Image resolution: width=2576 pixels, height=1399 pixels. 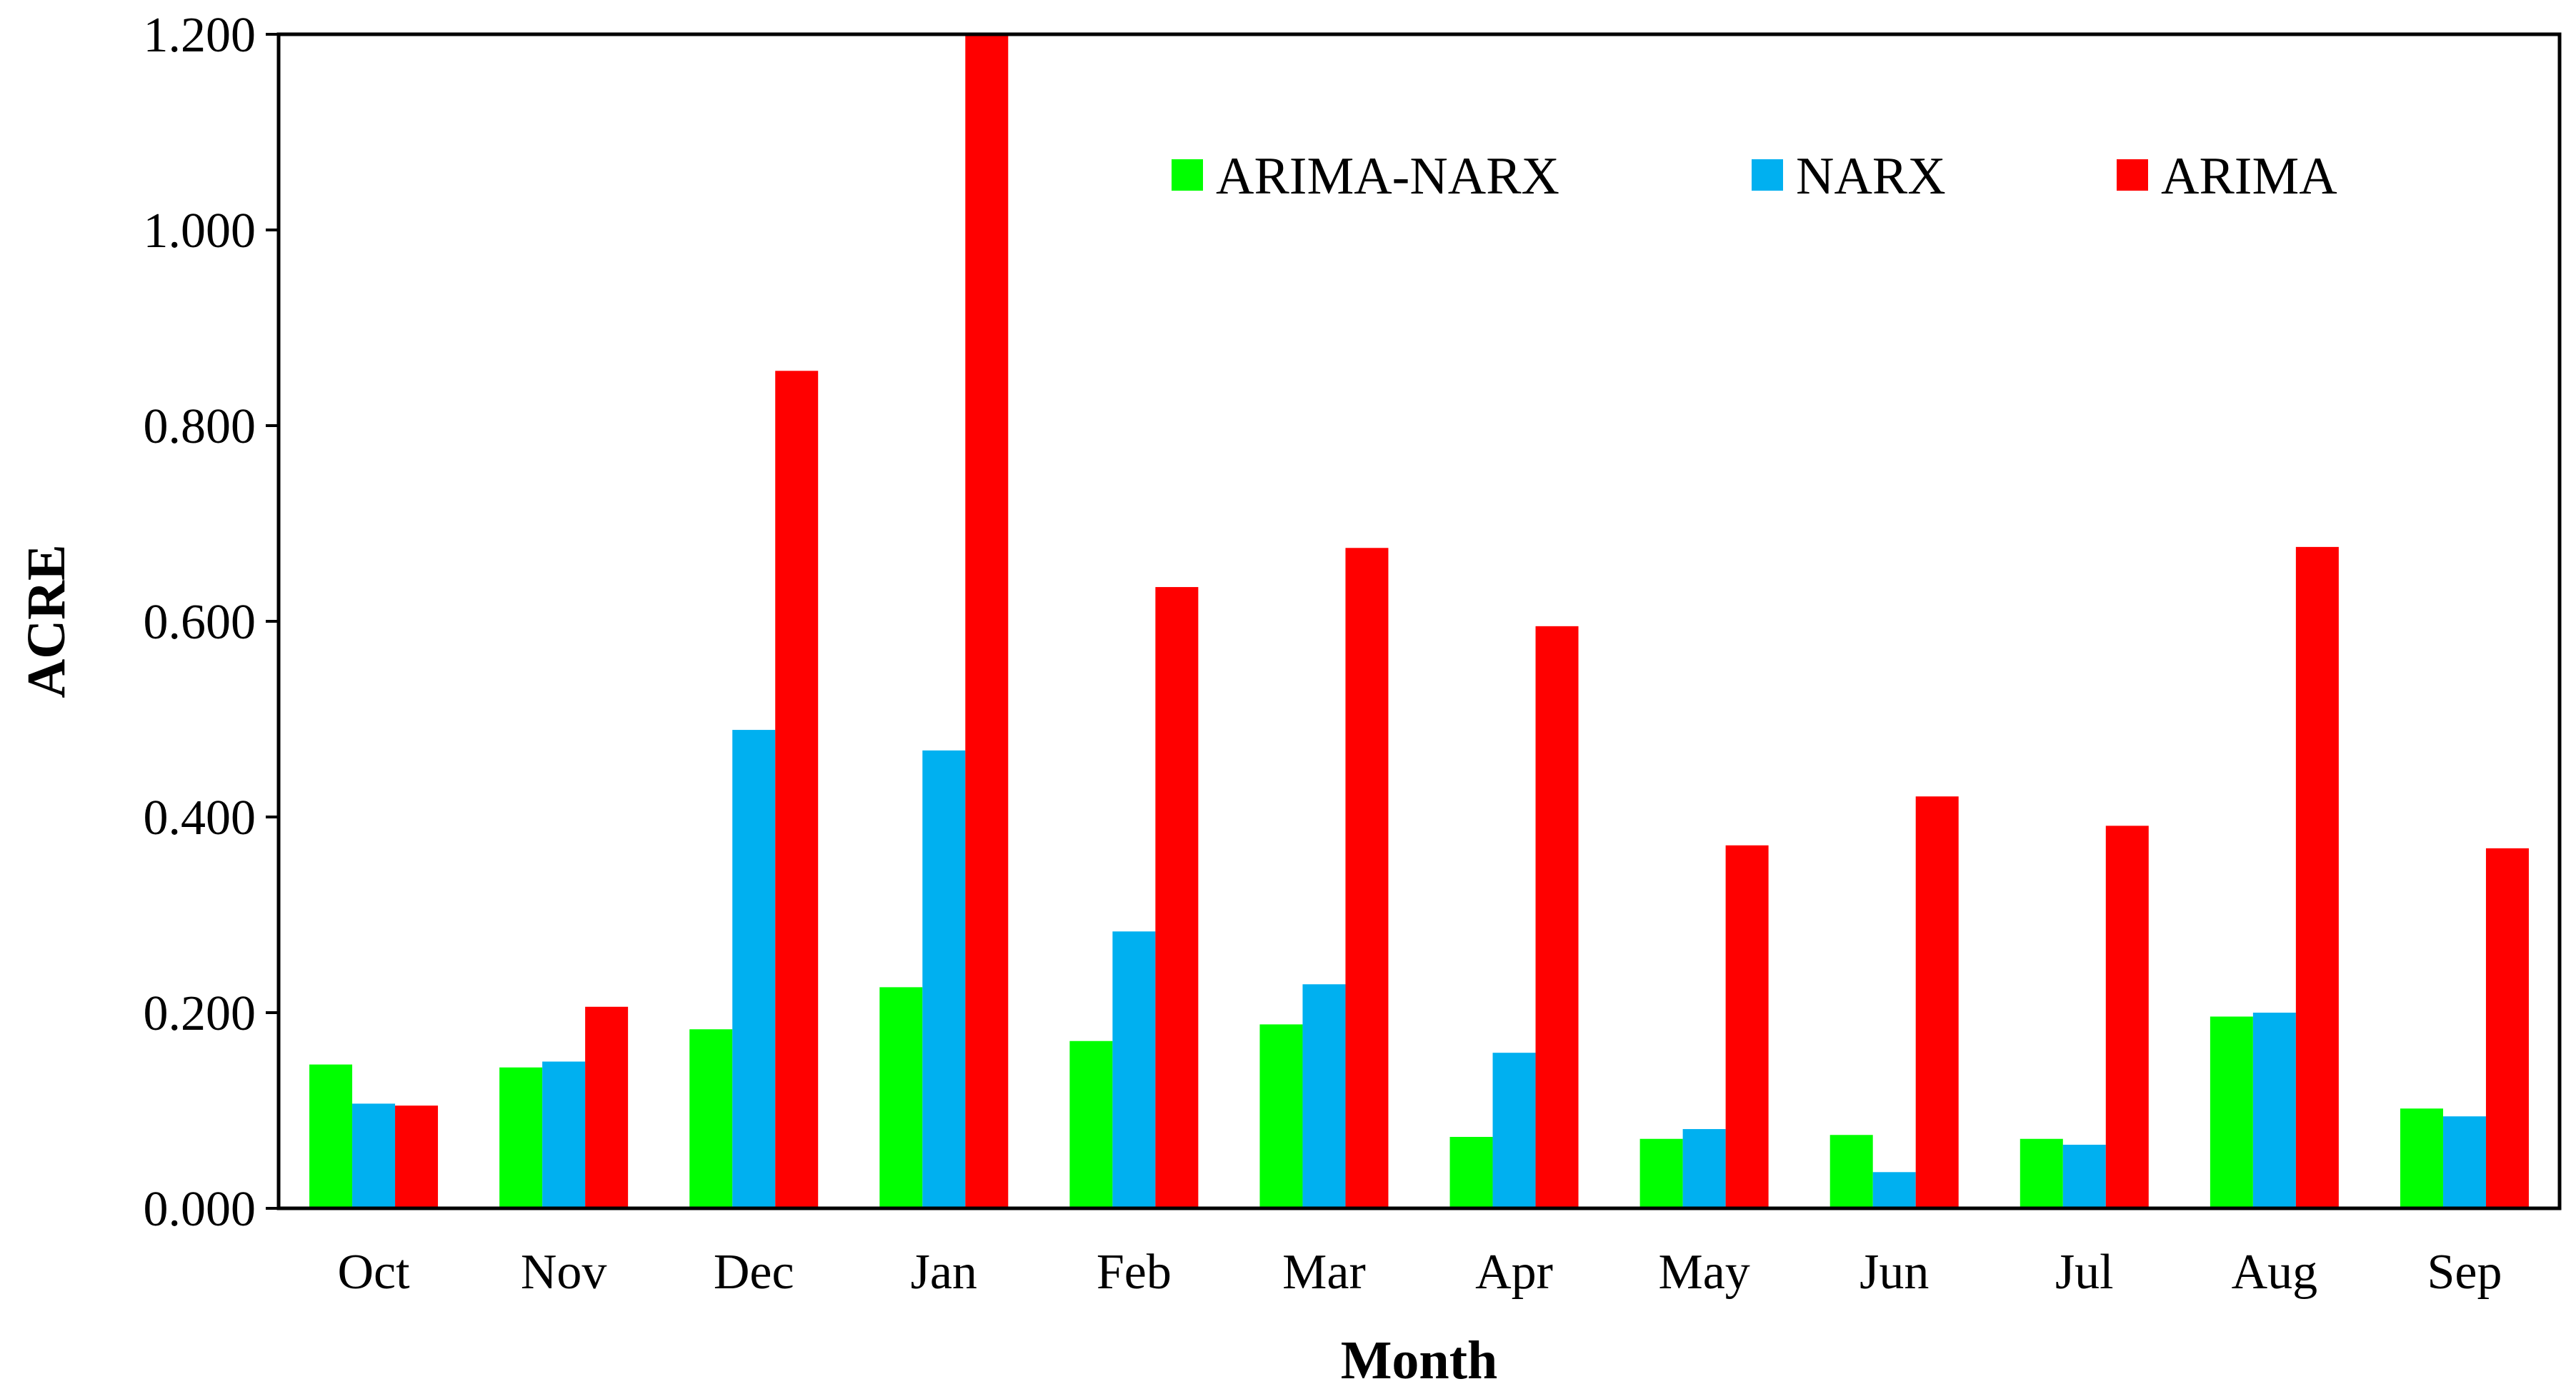 What do you see at coordinates (2317, 877) in the screenshot?
I see `bar-arima-aug` at bounding box center [2317, 877].